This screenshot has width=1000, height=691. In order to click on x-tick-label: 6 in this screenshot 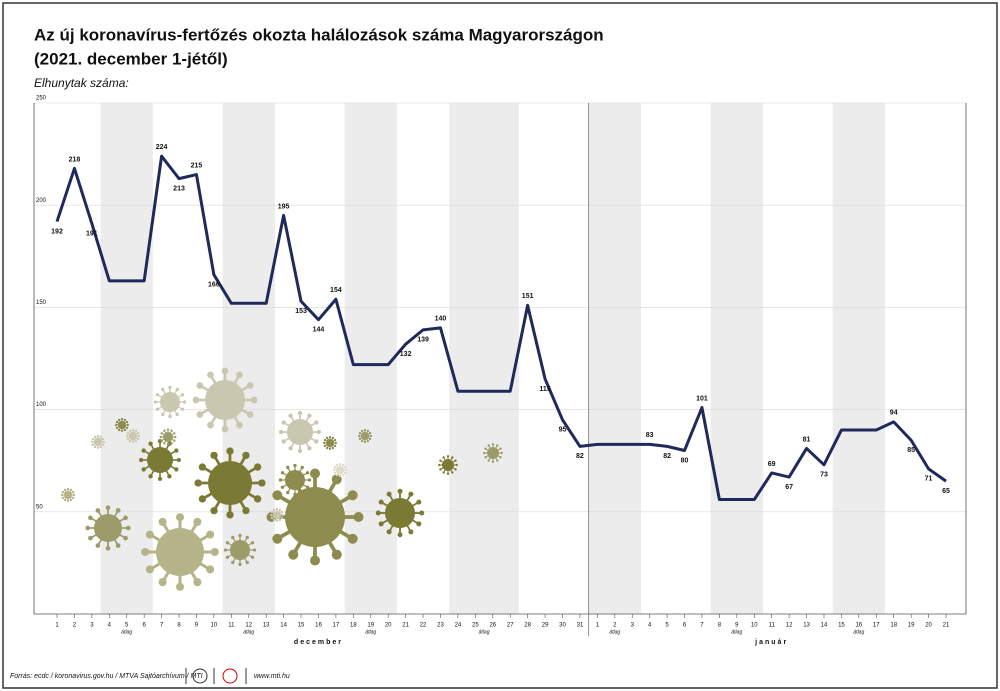, I will do `click(144, 626)`.